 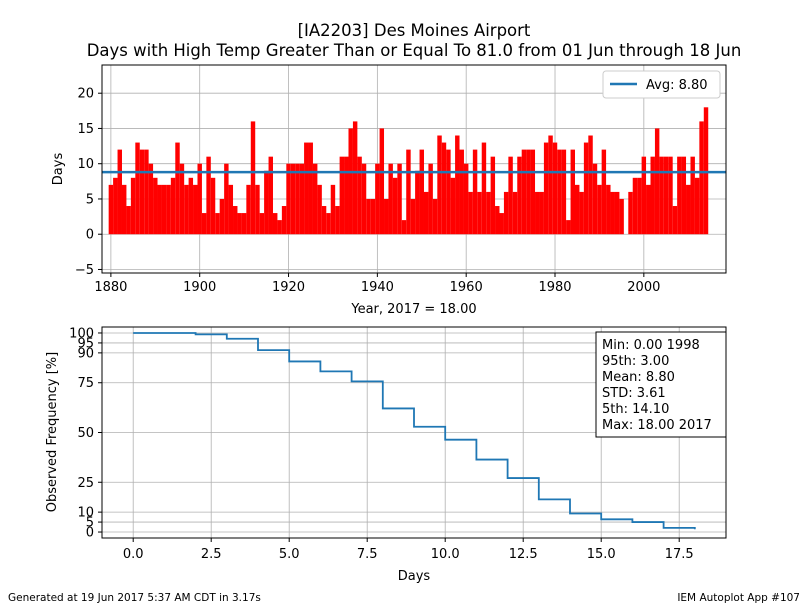 What do you see at coordinates (85, 433) in the screenshot?
I see `bottom-y-tick-label: 50` at bounding box center [85, 433].